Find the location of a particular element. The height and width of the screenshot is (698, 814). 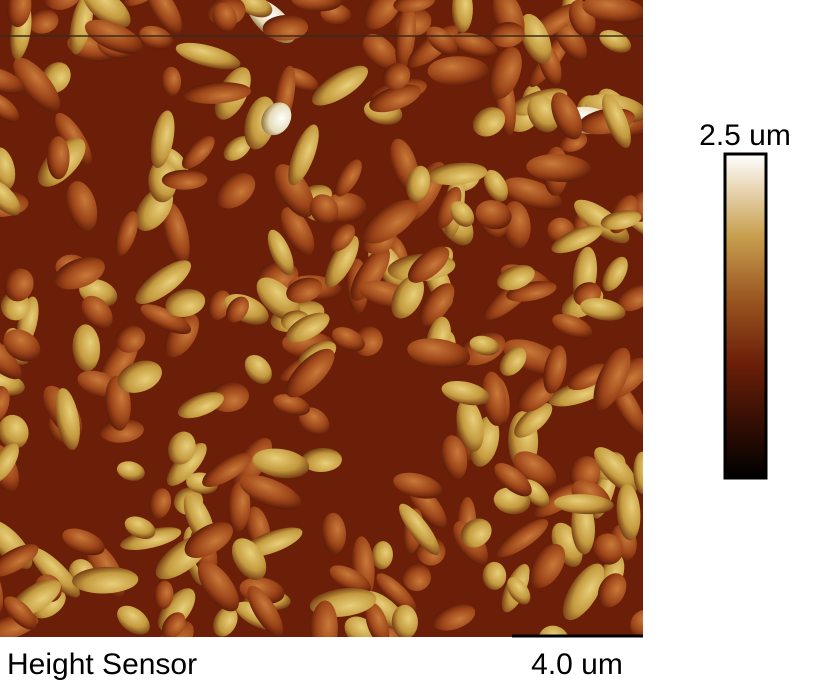

caption: Height Sensor is located at coordinates (102, 664).